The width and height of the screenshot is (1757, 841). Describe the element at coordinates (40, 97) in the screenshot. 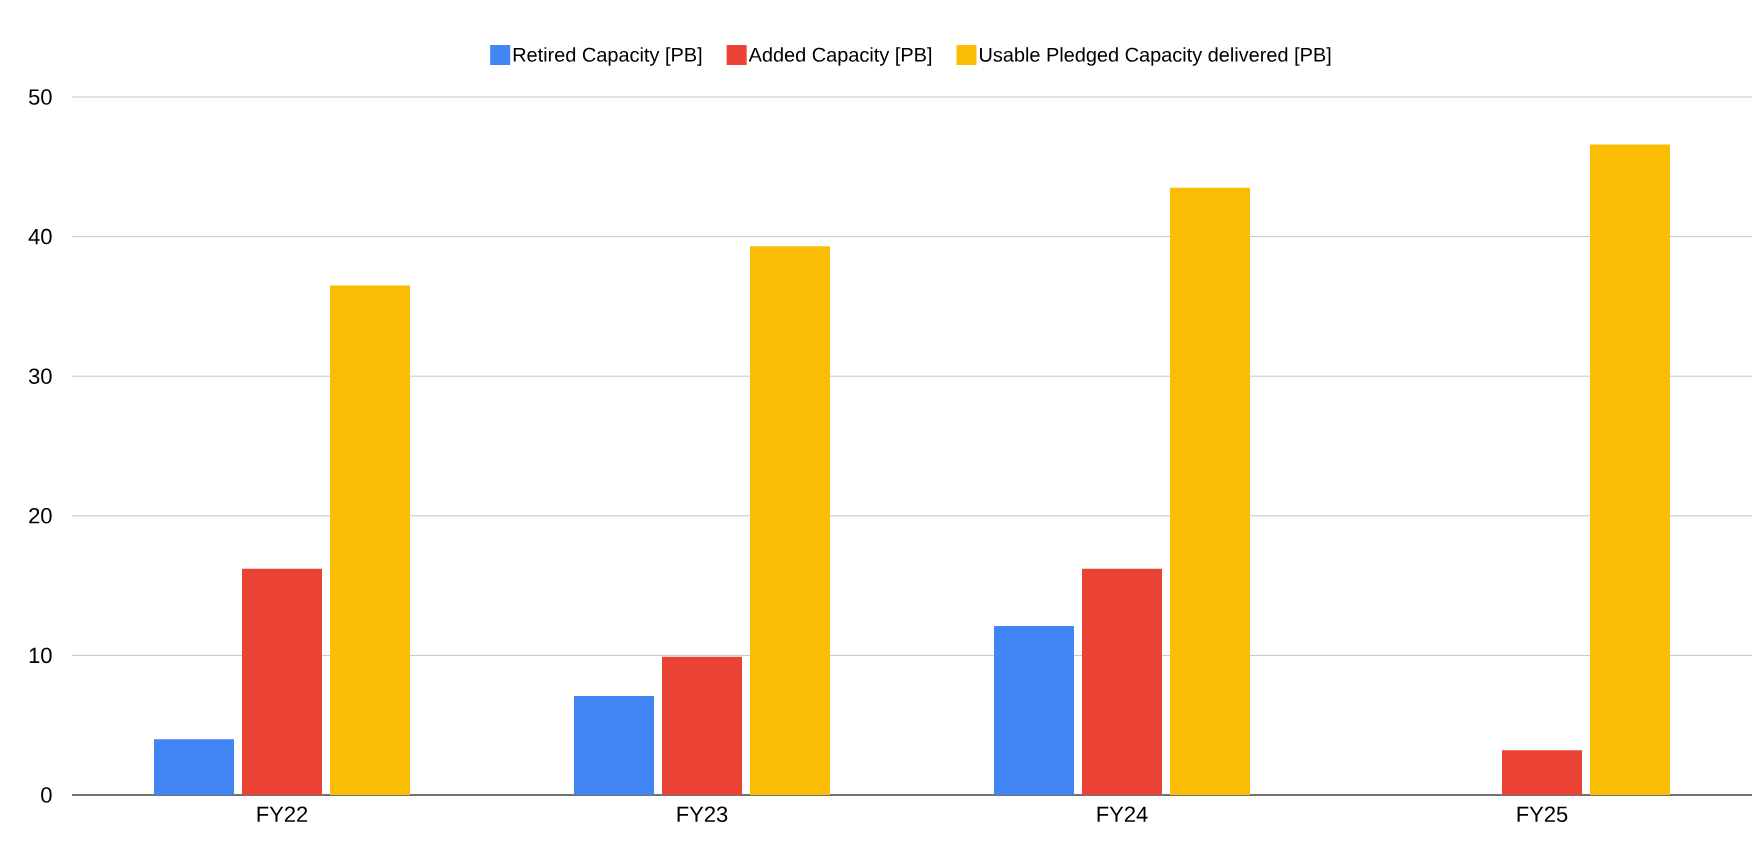

I see `y-tick-label: 50` at that location.